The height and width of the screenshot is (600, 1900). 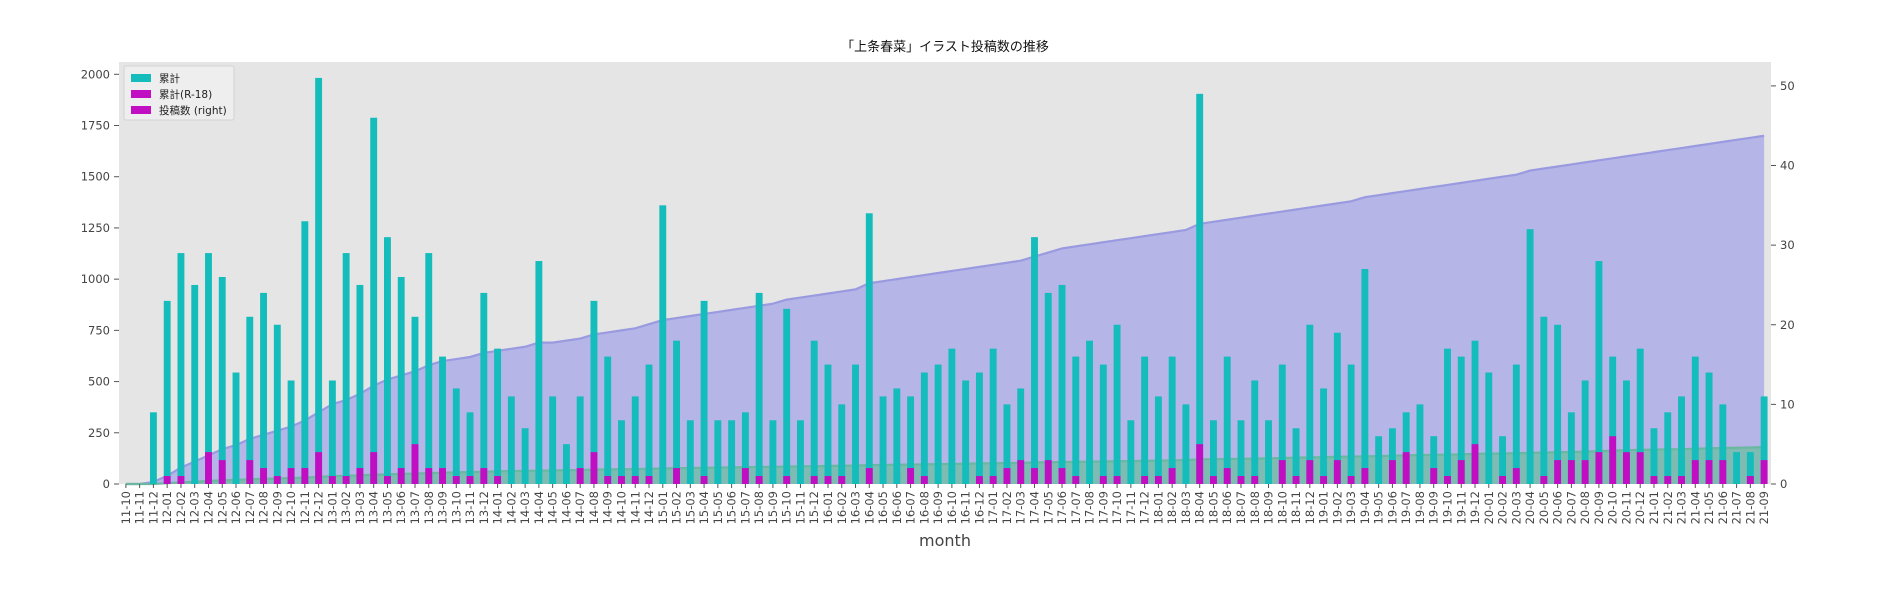 I want to click on x-tick-label: 19-04, so click(x=1365, y=507).